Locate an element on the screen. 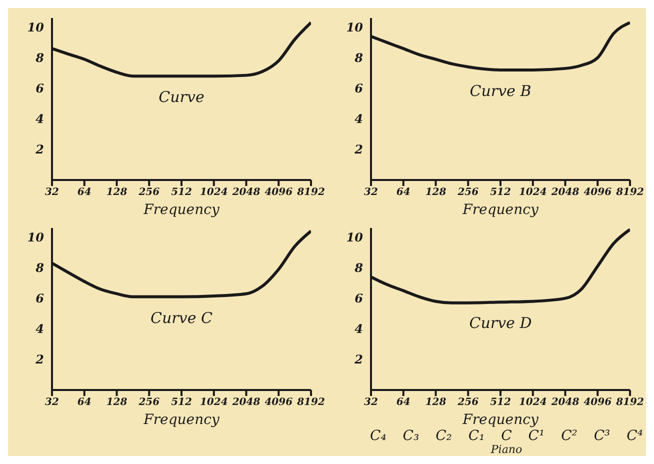 This screenshot has width=654, height=464. series-label: Curve is located at coordinates (181, 97).